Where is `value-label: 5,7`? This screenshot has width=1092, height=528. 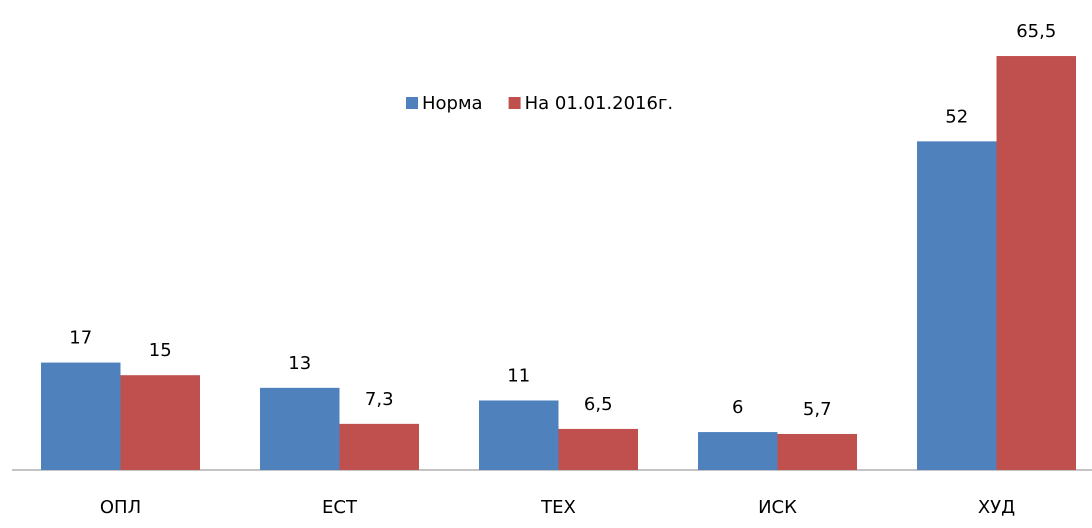
value-label: 5,7 is located at coordinates (817, 409).